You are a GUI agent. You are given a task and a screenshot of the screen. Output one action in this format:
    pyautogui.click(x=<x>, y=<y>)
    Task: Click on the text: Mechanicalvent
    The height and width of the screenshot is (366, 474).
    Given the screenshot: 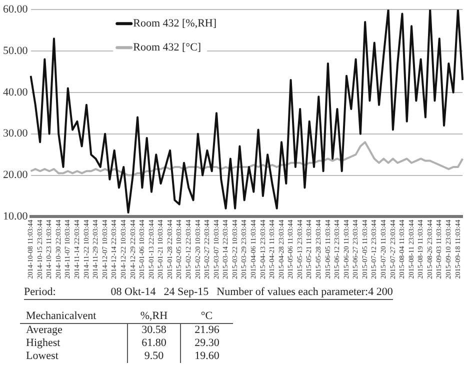 What is the action you would take?
    pyautogui.click(x=61, y=317)
    